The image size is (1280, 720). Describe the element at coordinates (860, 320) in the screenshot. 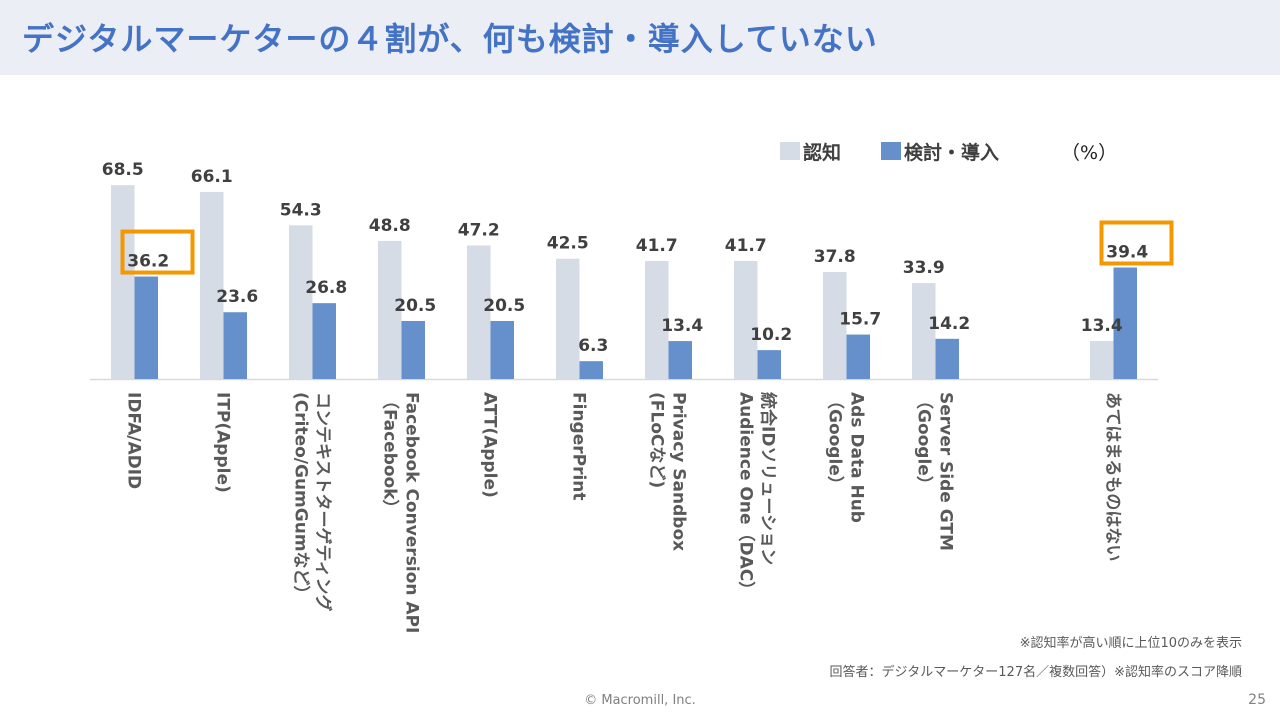

I see `value-label-adoption: 15.7` at that location.